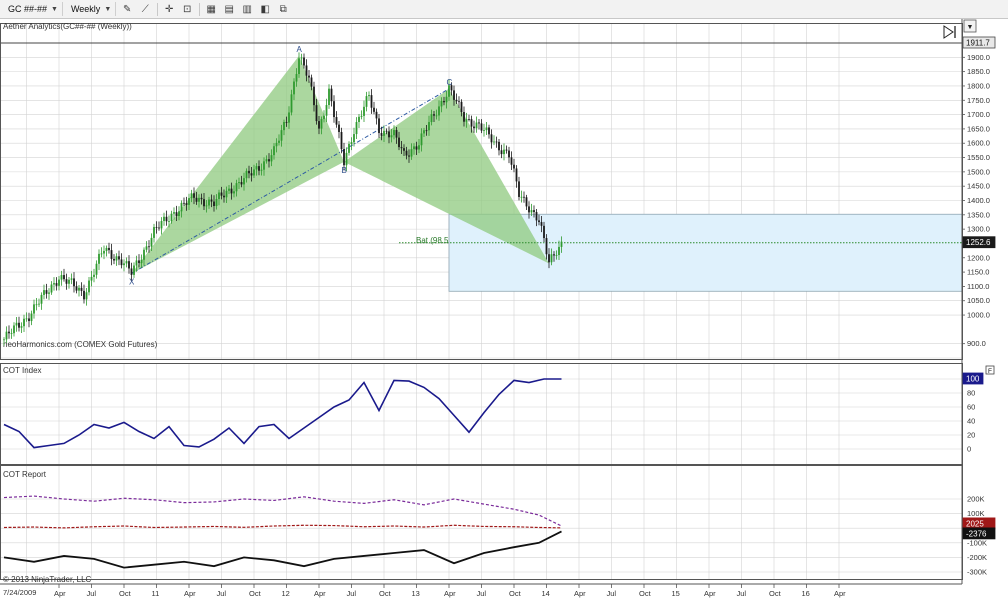 This screenshot has height=601, width=1008. Describe the element at coordinates (132, 282) in the screenshot. I see `pattern-point-x: X` at that location.